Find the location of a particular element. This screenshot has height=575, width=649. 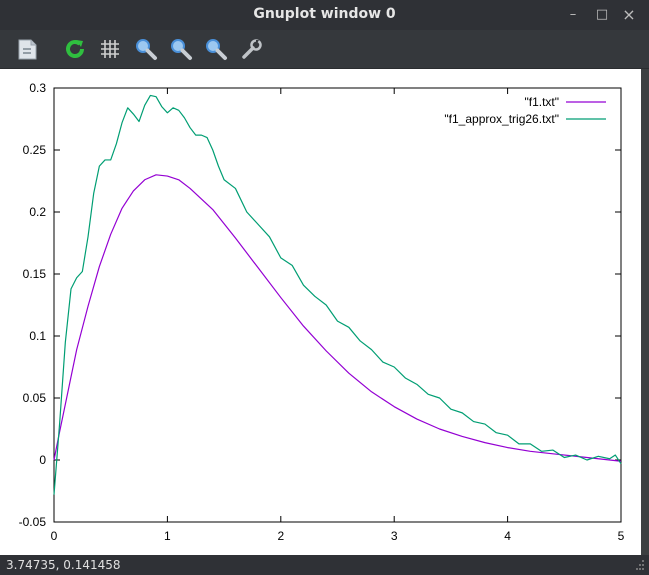

legend-label-2: "f1_approx_trig26.txt" is located at coordinates (501, 119).